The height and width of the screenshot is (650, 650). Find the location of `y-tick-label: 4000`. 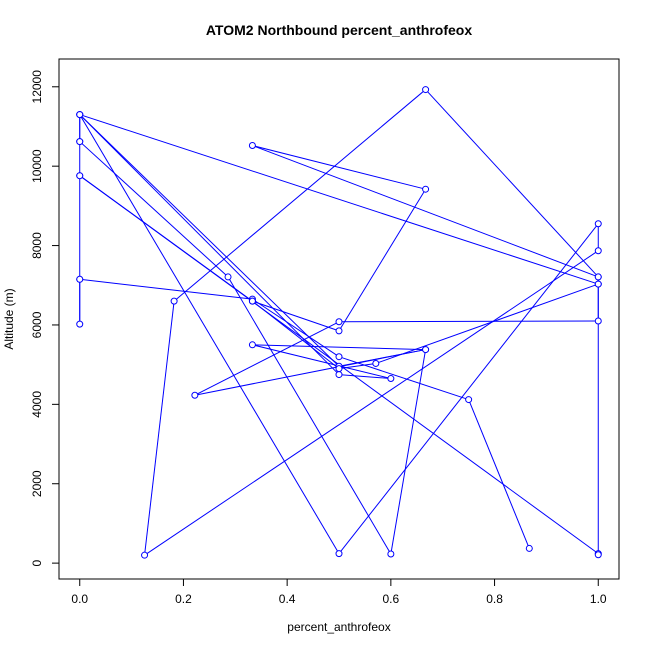

y-tick-label: 4000 is located at coordinates (37, 404).